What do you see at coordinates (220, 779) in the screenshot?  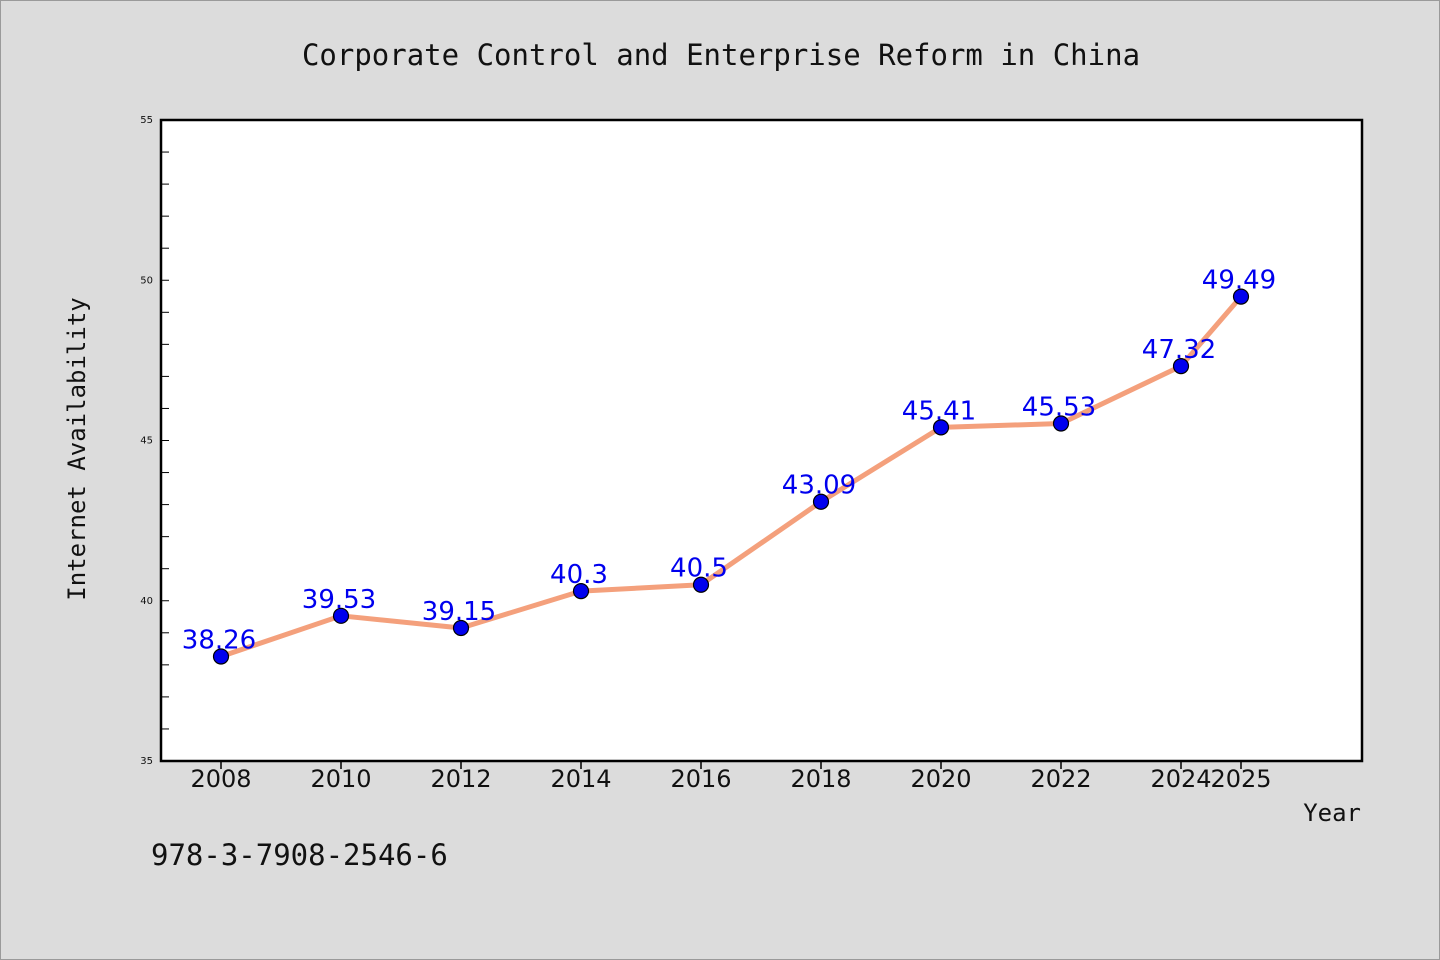 I see `x-tick-label: 2008` at bounding box center [220, 779].